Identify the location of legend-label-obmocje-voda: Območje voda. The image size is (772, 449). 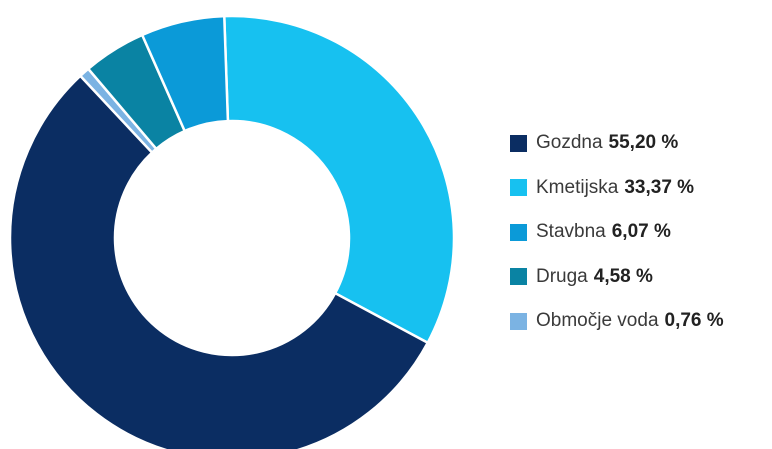
(597, 320).